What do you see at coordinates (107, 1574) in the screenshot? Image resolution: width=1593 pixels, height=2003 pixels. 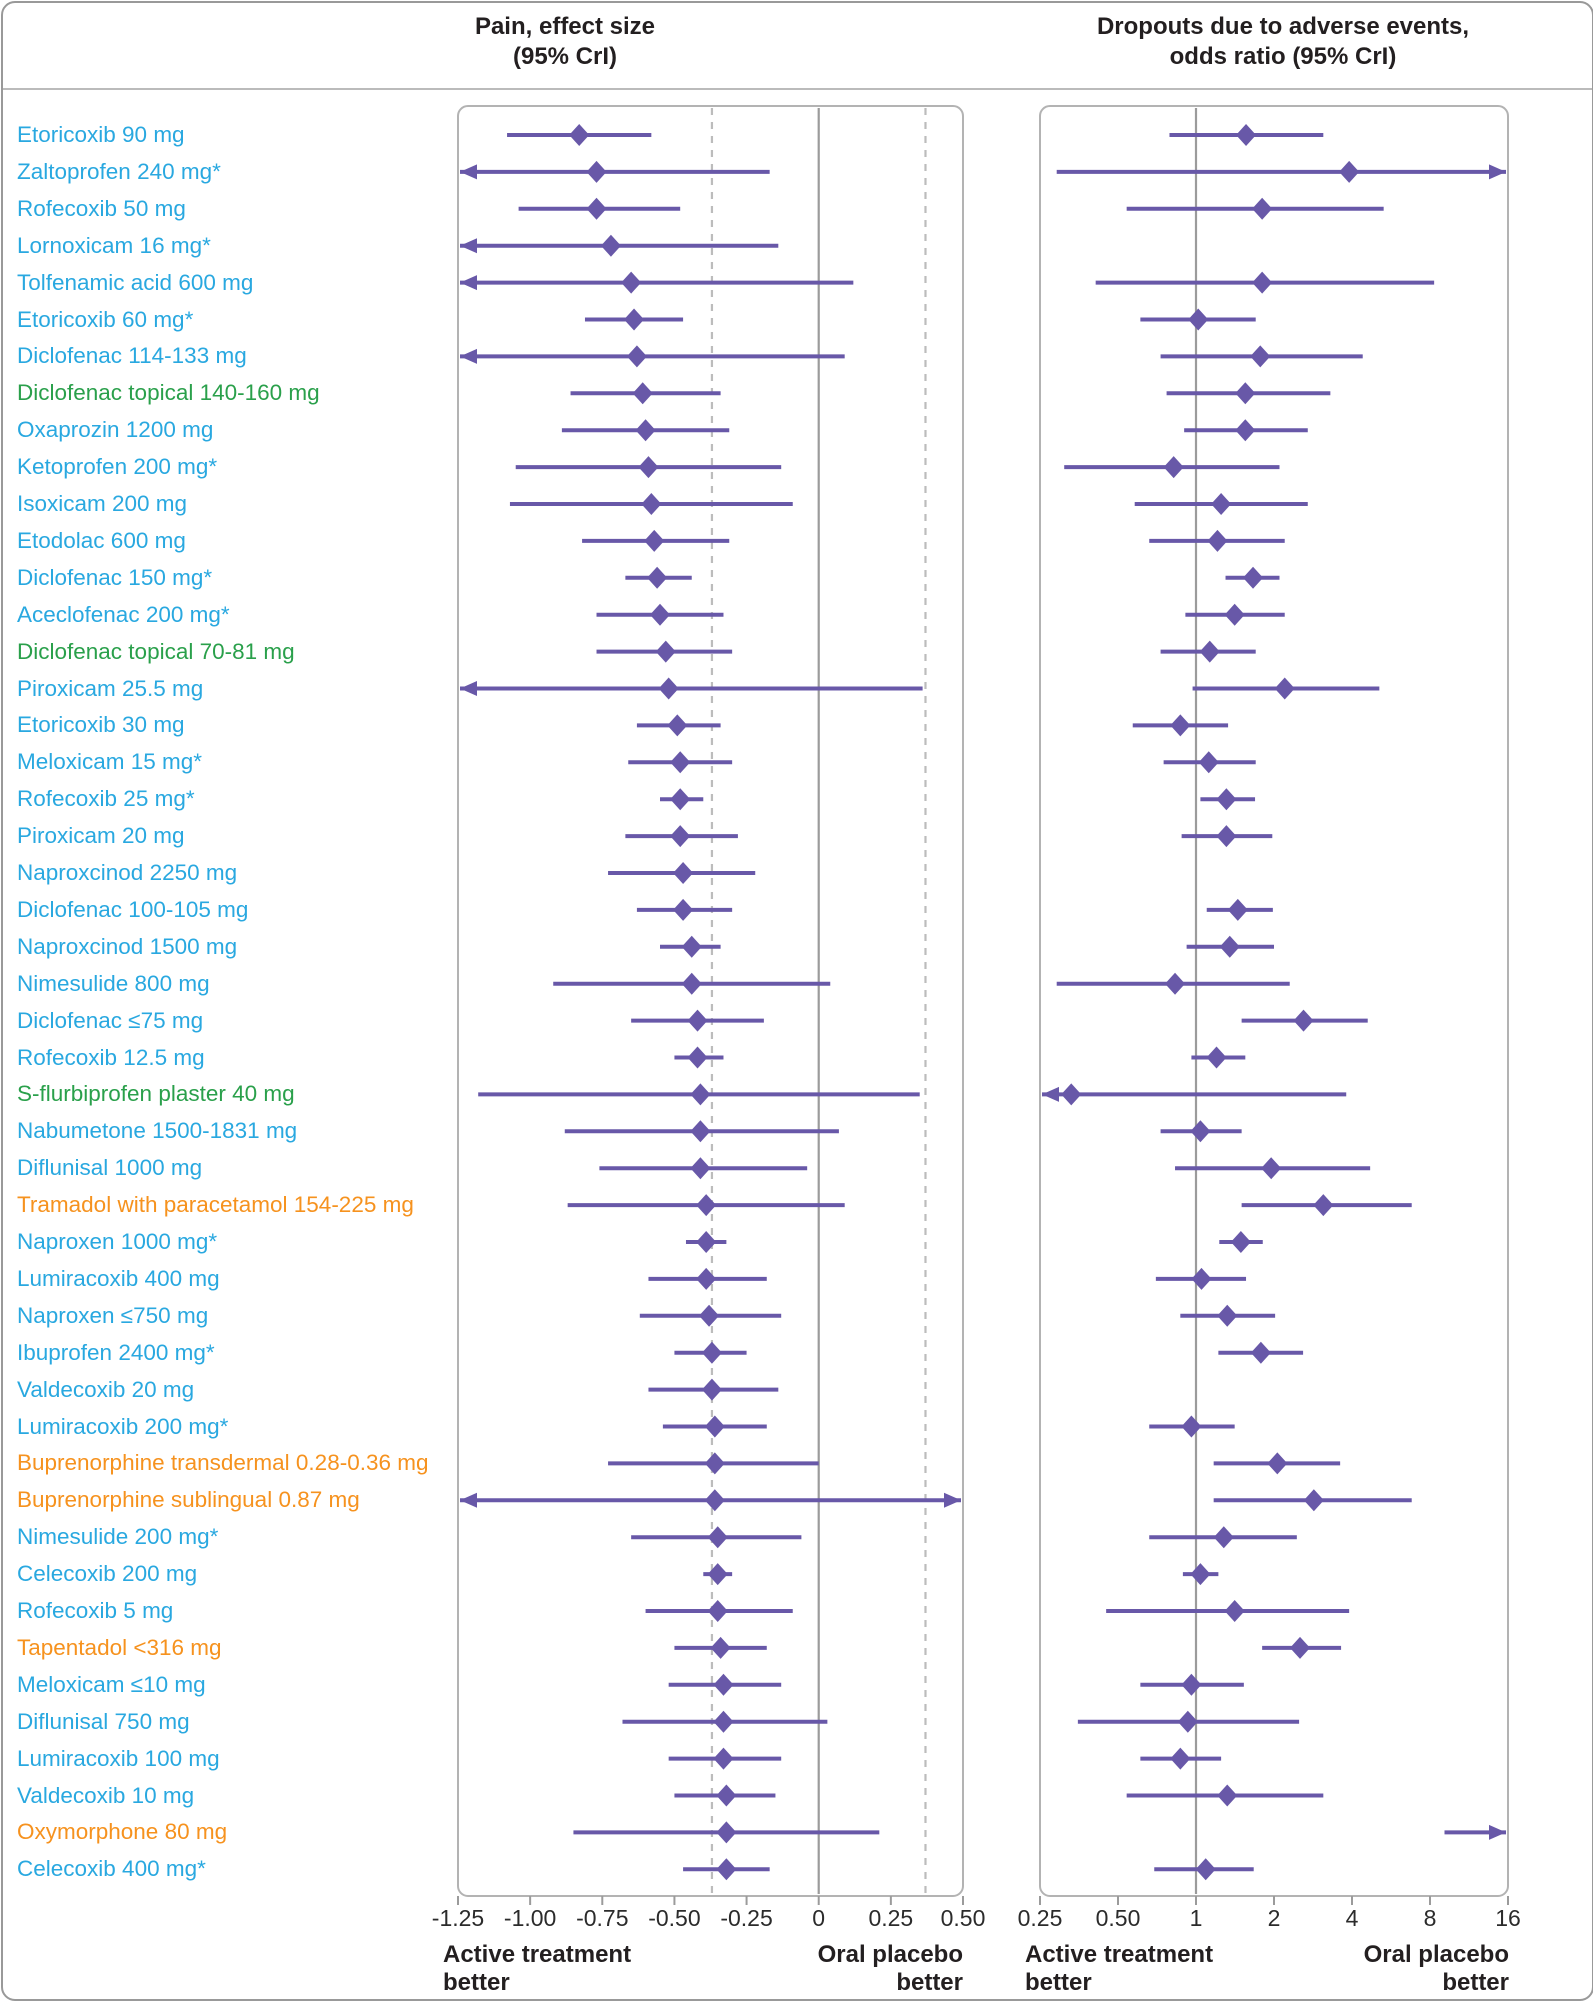 I see `treatment-label: Celecoxib 200 mg` at bounding box center [107, 1574].